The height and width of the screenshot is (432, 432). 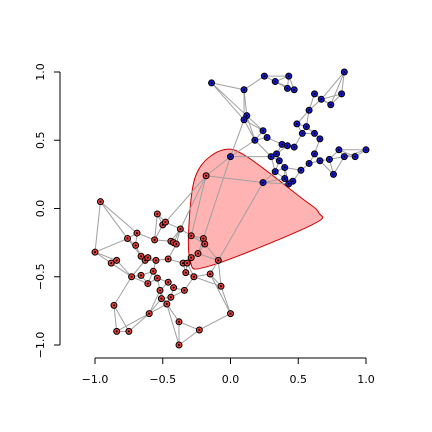 I want to click on x-tick-label: 0.0, so click(x=231, y=379).